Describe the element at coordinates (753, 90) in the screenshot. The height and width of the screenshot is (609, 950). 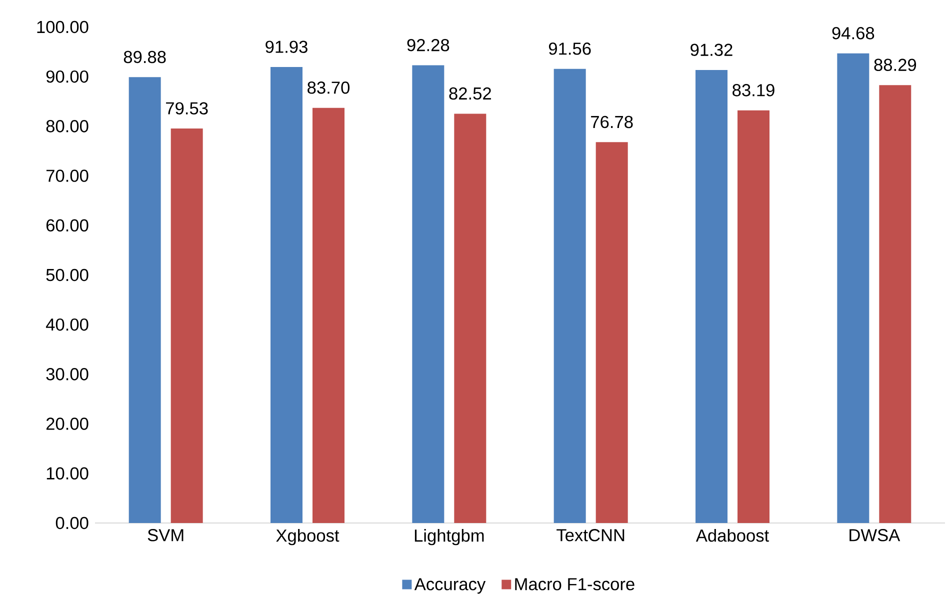
I see `data-label: 83.19` at that location.